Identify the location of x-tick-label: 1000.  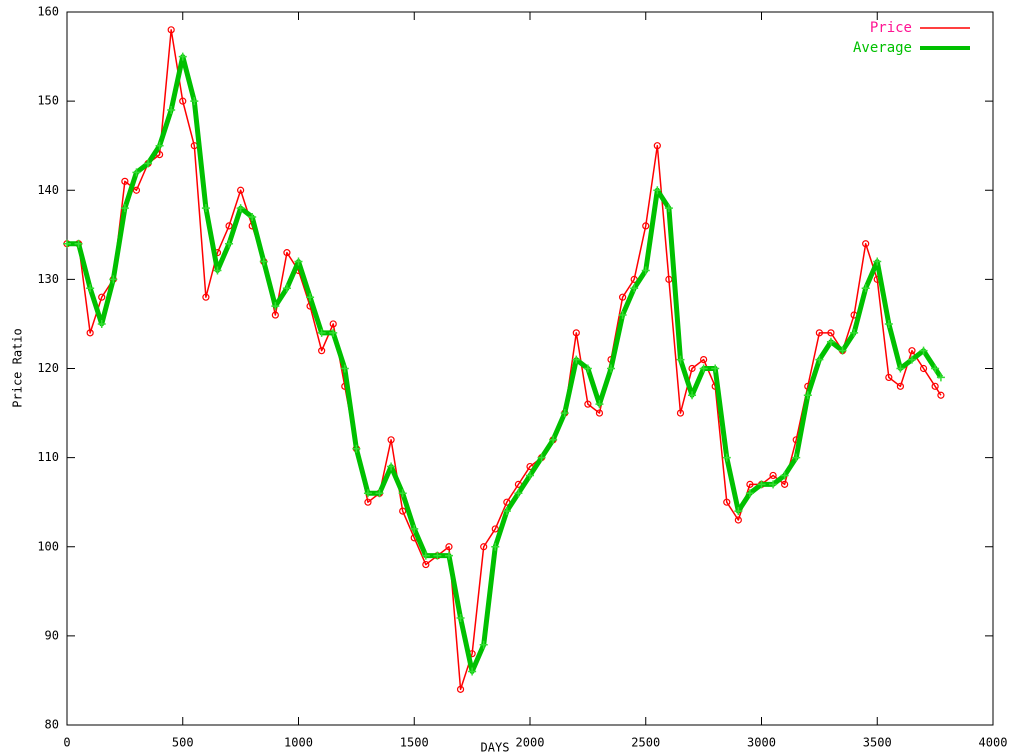
(298, 743).